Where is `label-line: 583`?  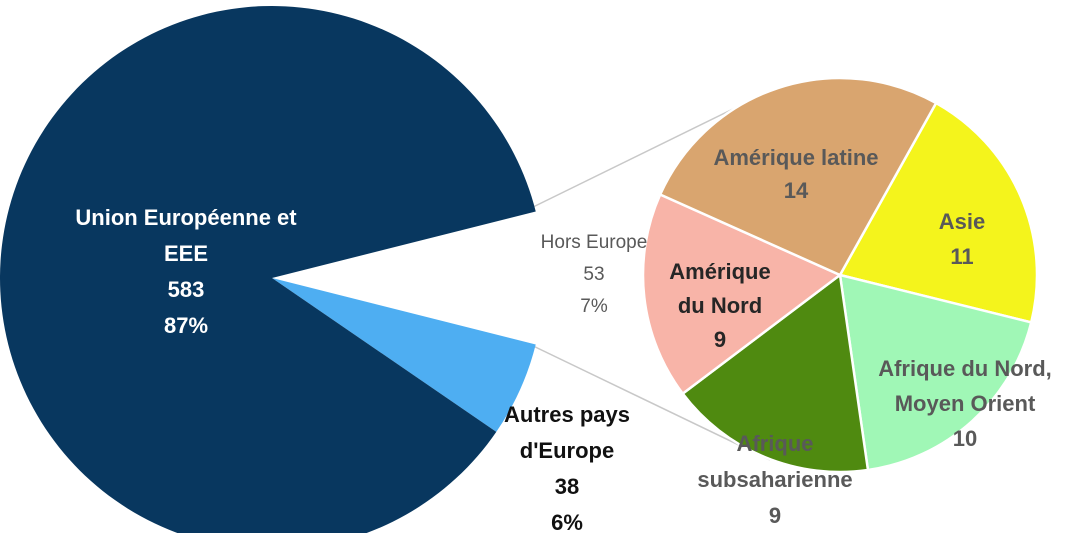
label-line: 583 is located at coordinates (186, 289).